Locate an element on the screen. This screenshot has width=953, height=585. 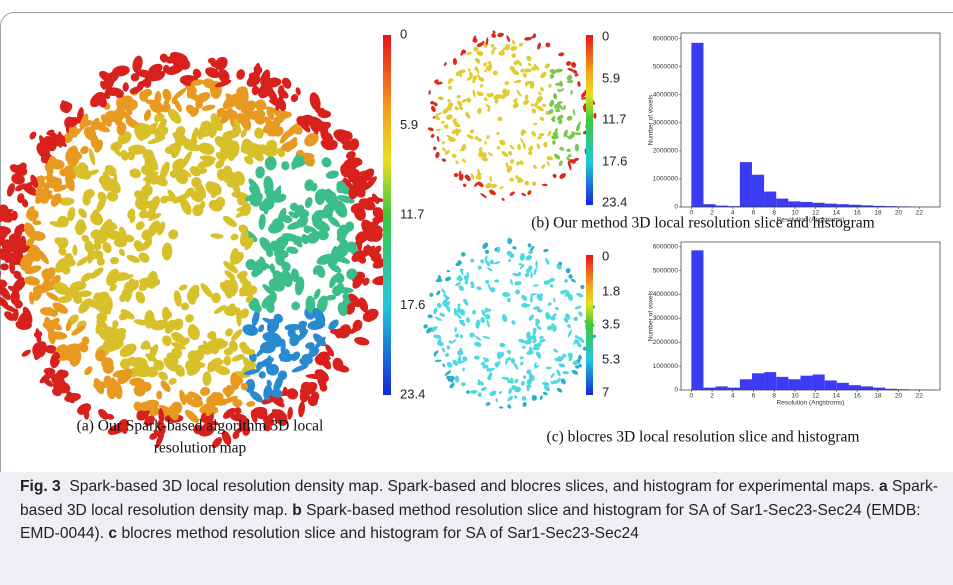
x-tick-label: 22 is located at coordinates (920, 396).